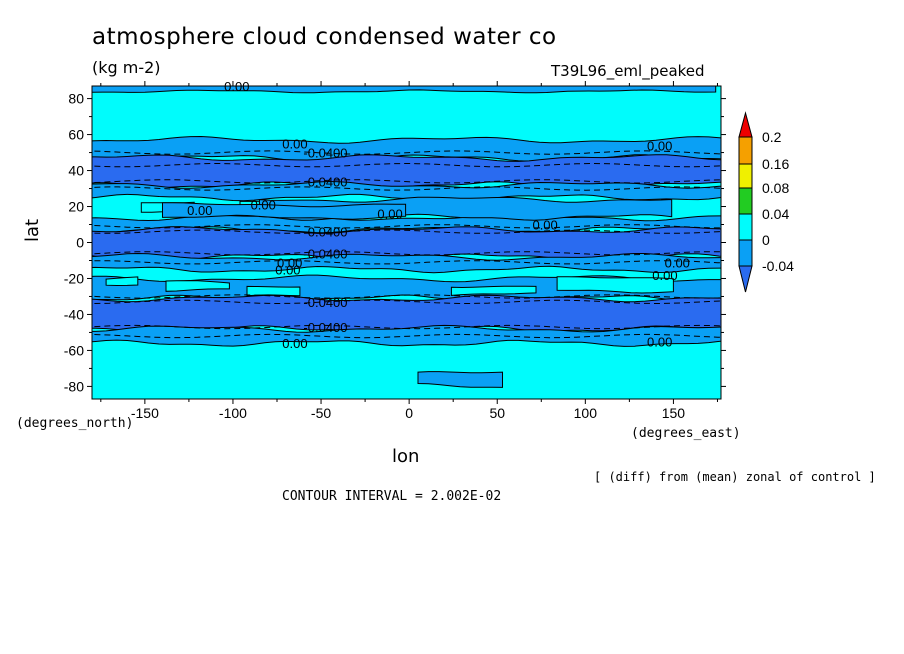 The image size is (904, 654). What do you see at coordinates (745, 279) in the screenshot?
I see `colorbar-bottom-arrow` at bounding box center [745, 279].